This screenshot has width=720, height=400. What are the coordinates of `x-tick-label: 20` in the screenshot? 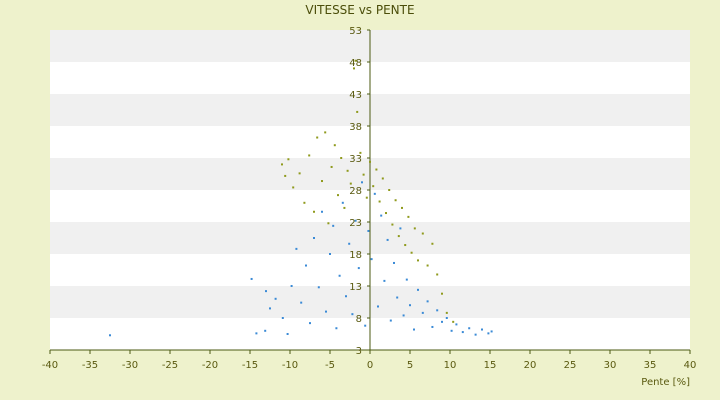 It's located at (530, 365).